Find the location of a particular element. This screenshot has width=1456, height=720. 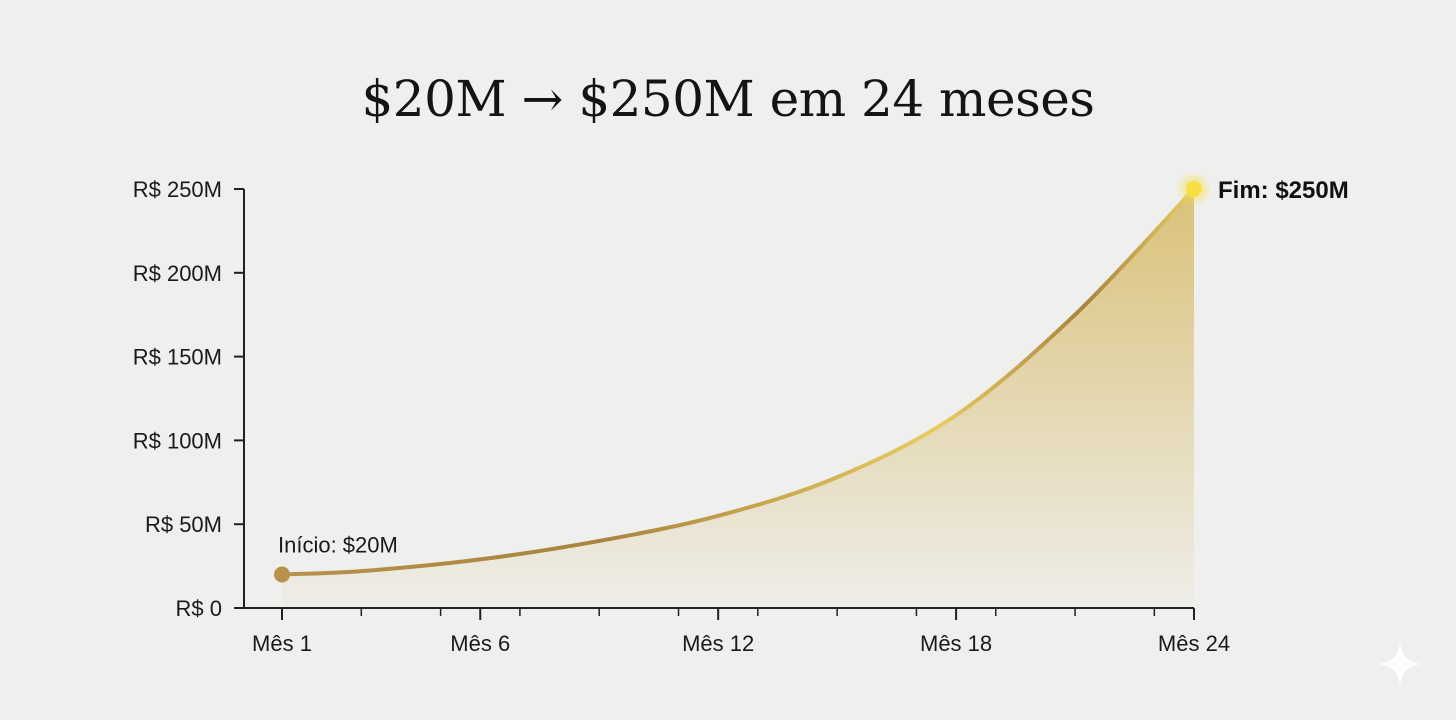

x-tick-label: Mês 12 is located at coordinates (718, 643).